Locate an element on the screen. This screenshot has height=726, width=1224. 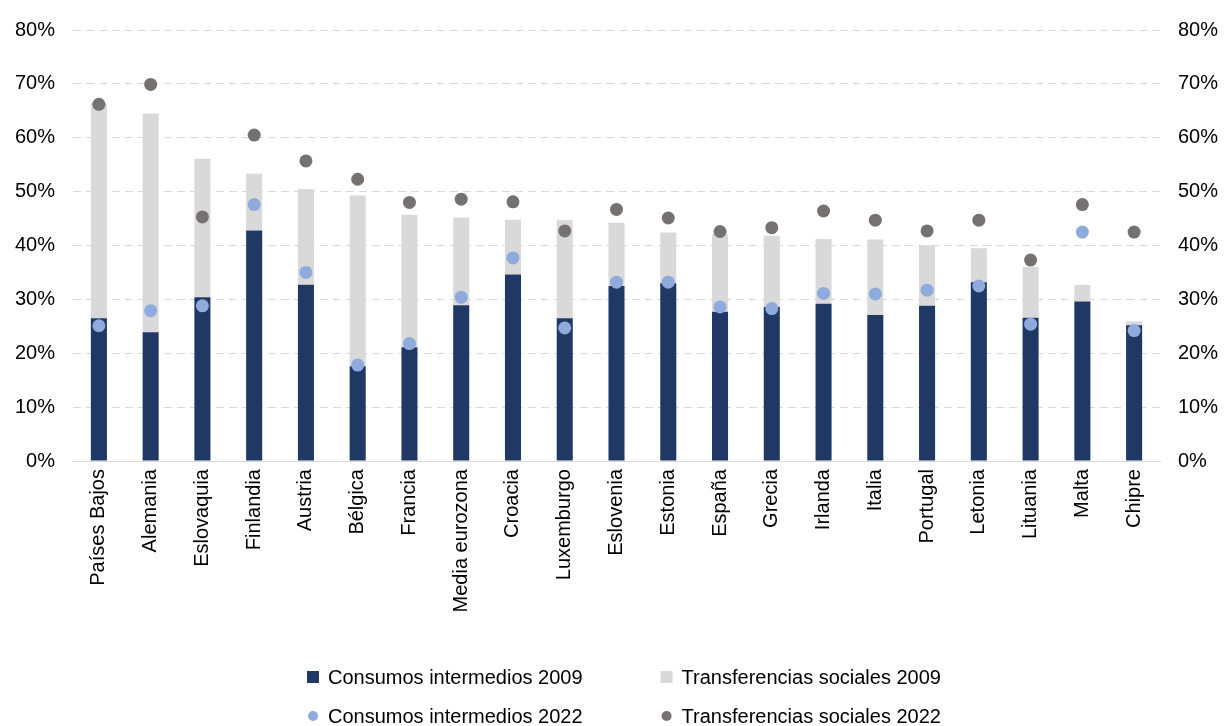
x-tick-label: Letonia is located at coordinates (977, 501).